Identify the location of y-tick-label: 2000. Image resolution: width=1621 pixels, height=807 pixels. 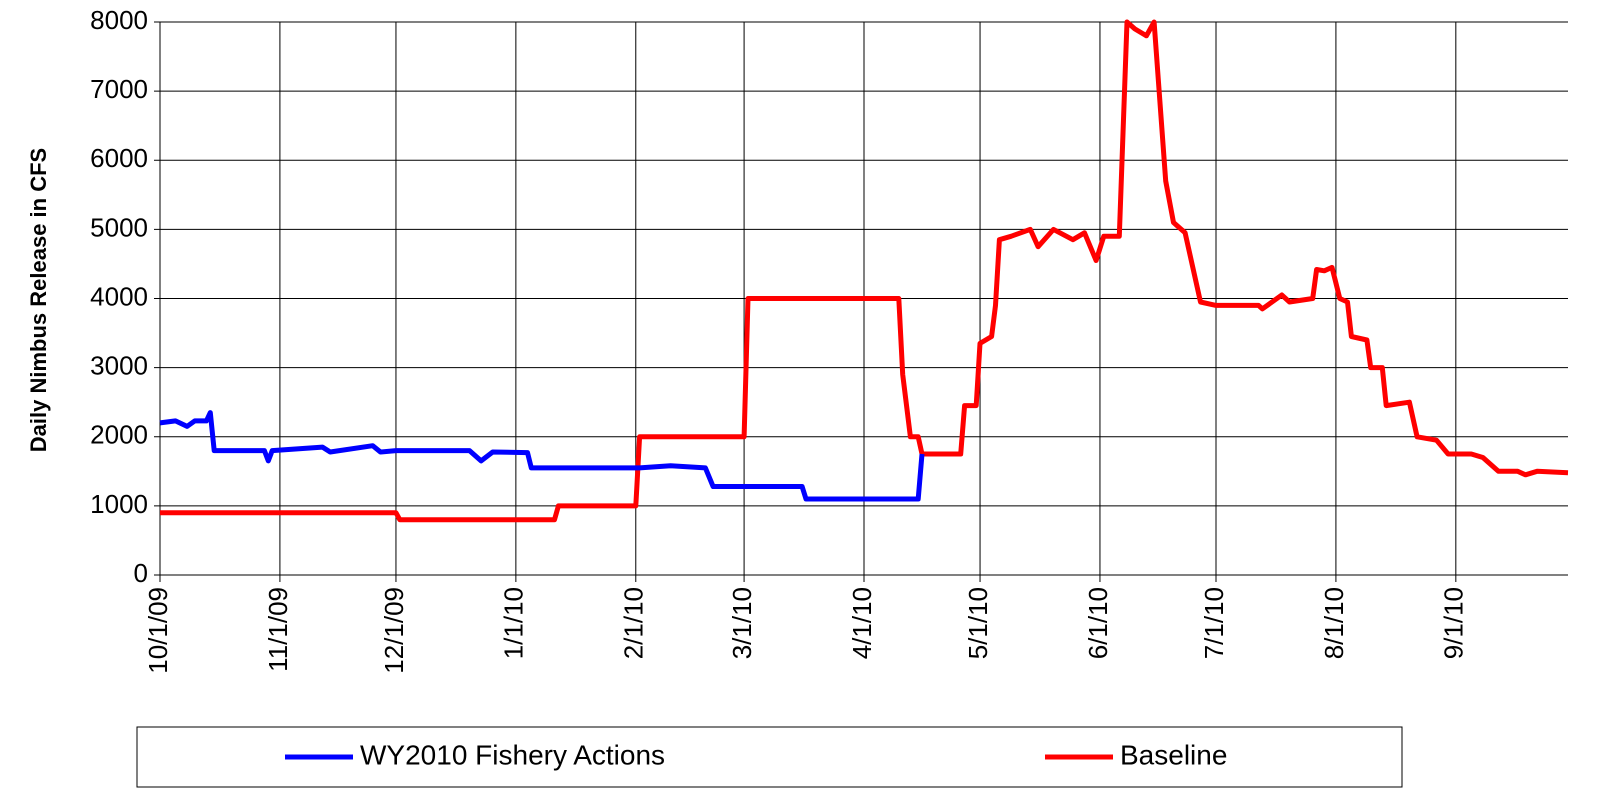
(119, 435).